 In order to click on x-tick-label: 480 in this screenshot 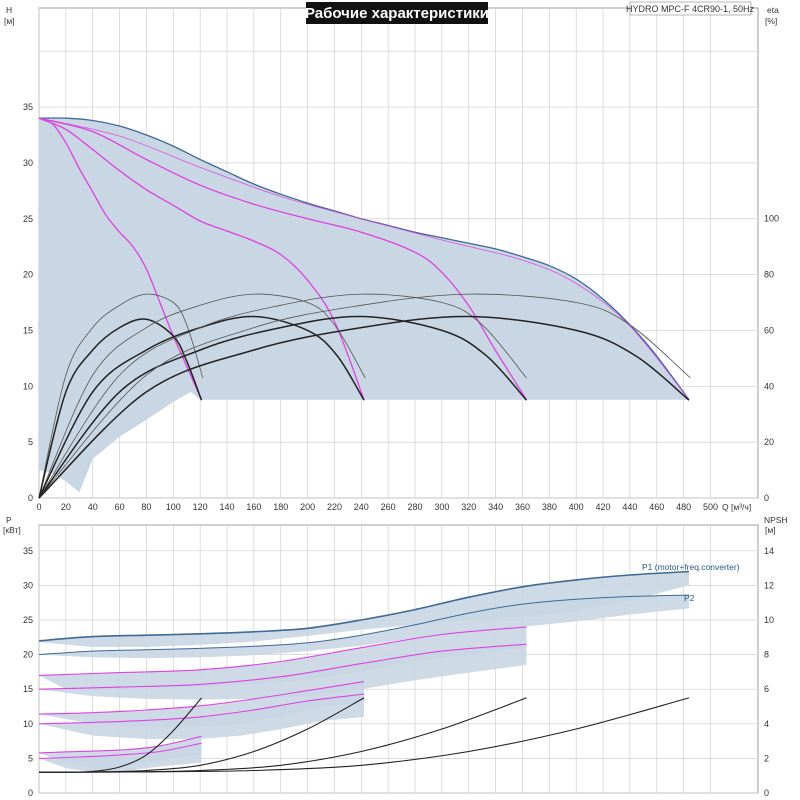, I will do `click(683, 507)`.